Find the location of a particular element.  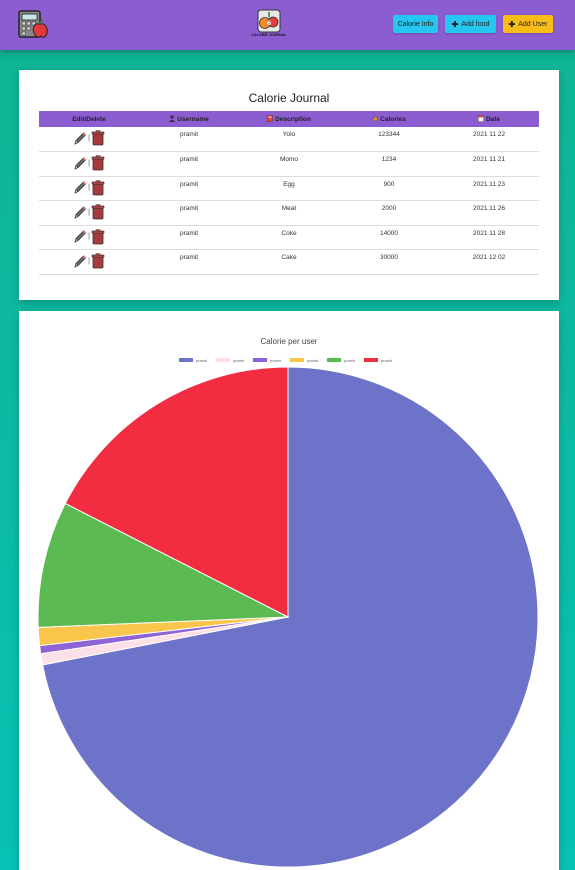

calorie-info-button: Calorie Info is located at coordinates (415, 24).